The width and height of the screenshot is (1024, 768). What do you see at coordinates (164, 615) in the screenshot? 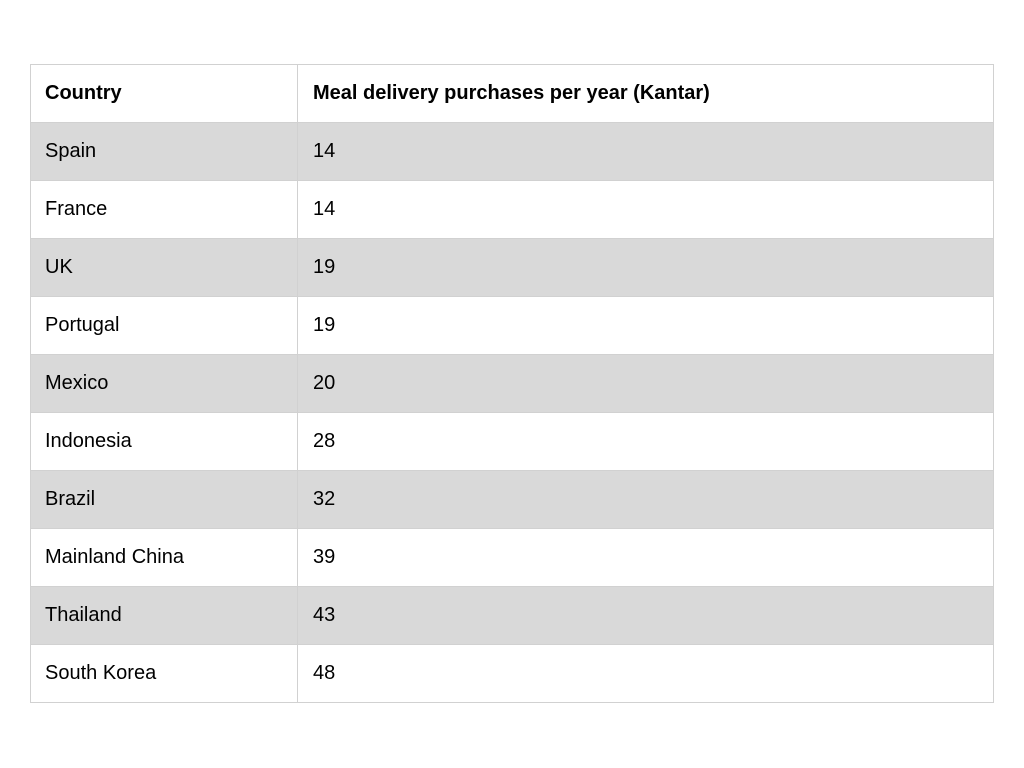
I see `country-cell: Thailand` at bounding box center [164, 615].